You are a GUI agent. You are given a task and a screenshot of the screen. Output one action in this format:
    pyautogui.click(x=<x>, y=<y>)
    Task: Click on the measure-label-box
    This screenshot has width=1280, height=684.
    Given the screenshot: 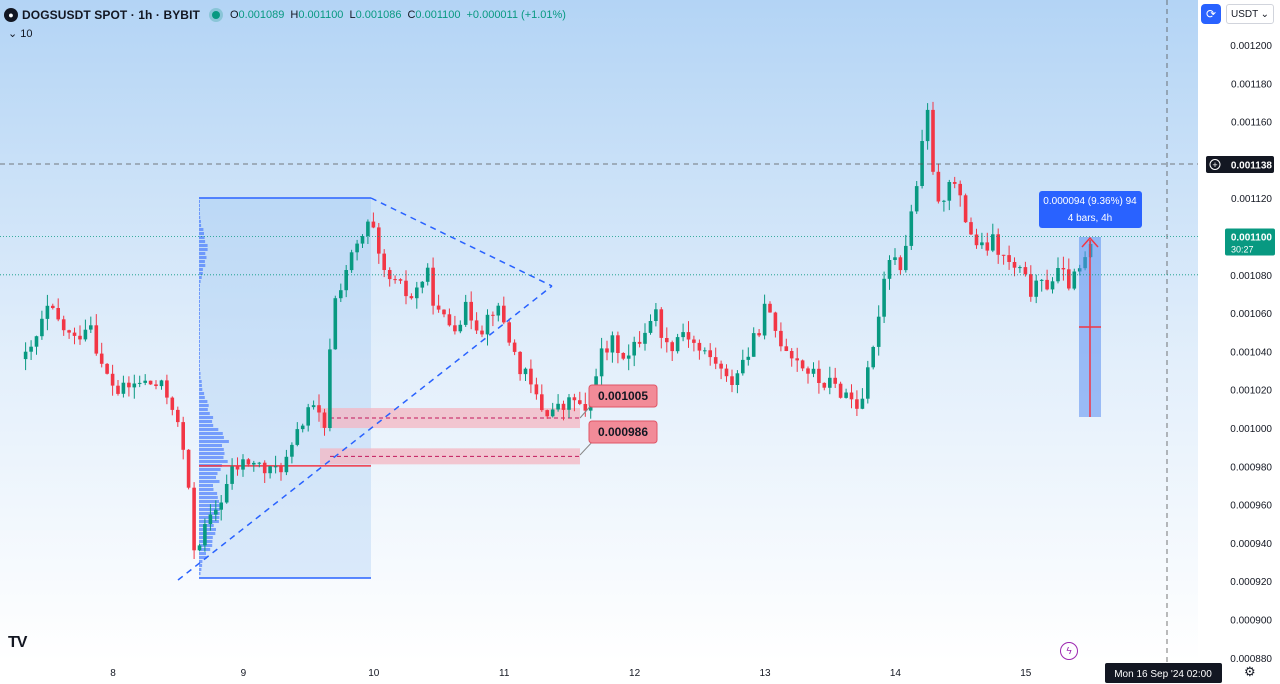 What is the action you would take?
    pyautogui.click(x=1090, y=209)
    